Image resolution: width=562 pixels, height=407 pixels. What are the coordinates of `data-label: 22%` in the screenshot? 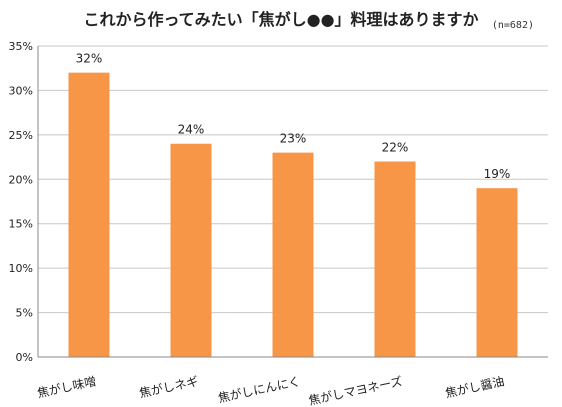 It's located at (395, 148).